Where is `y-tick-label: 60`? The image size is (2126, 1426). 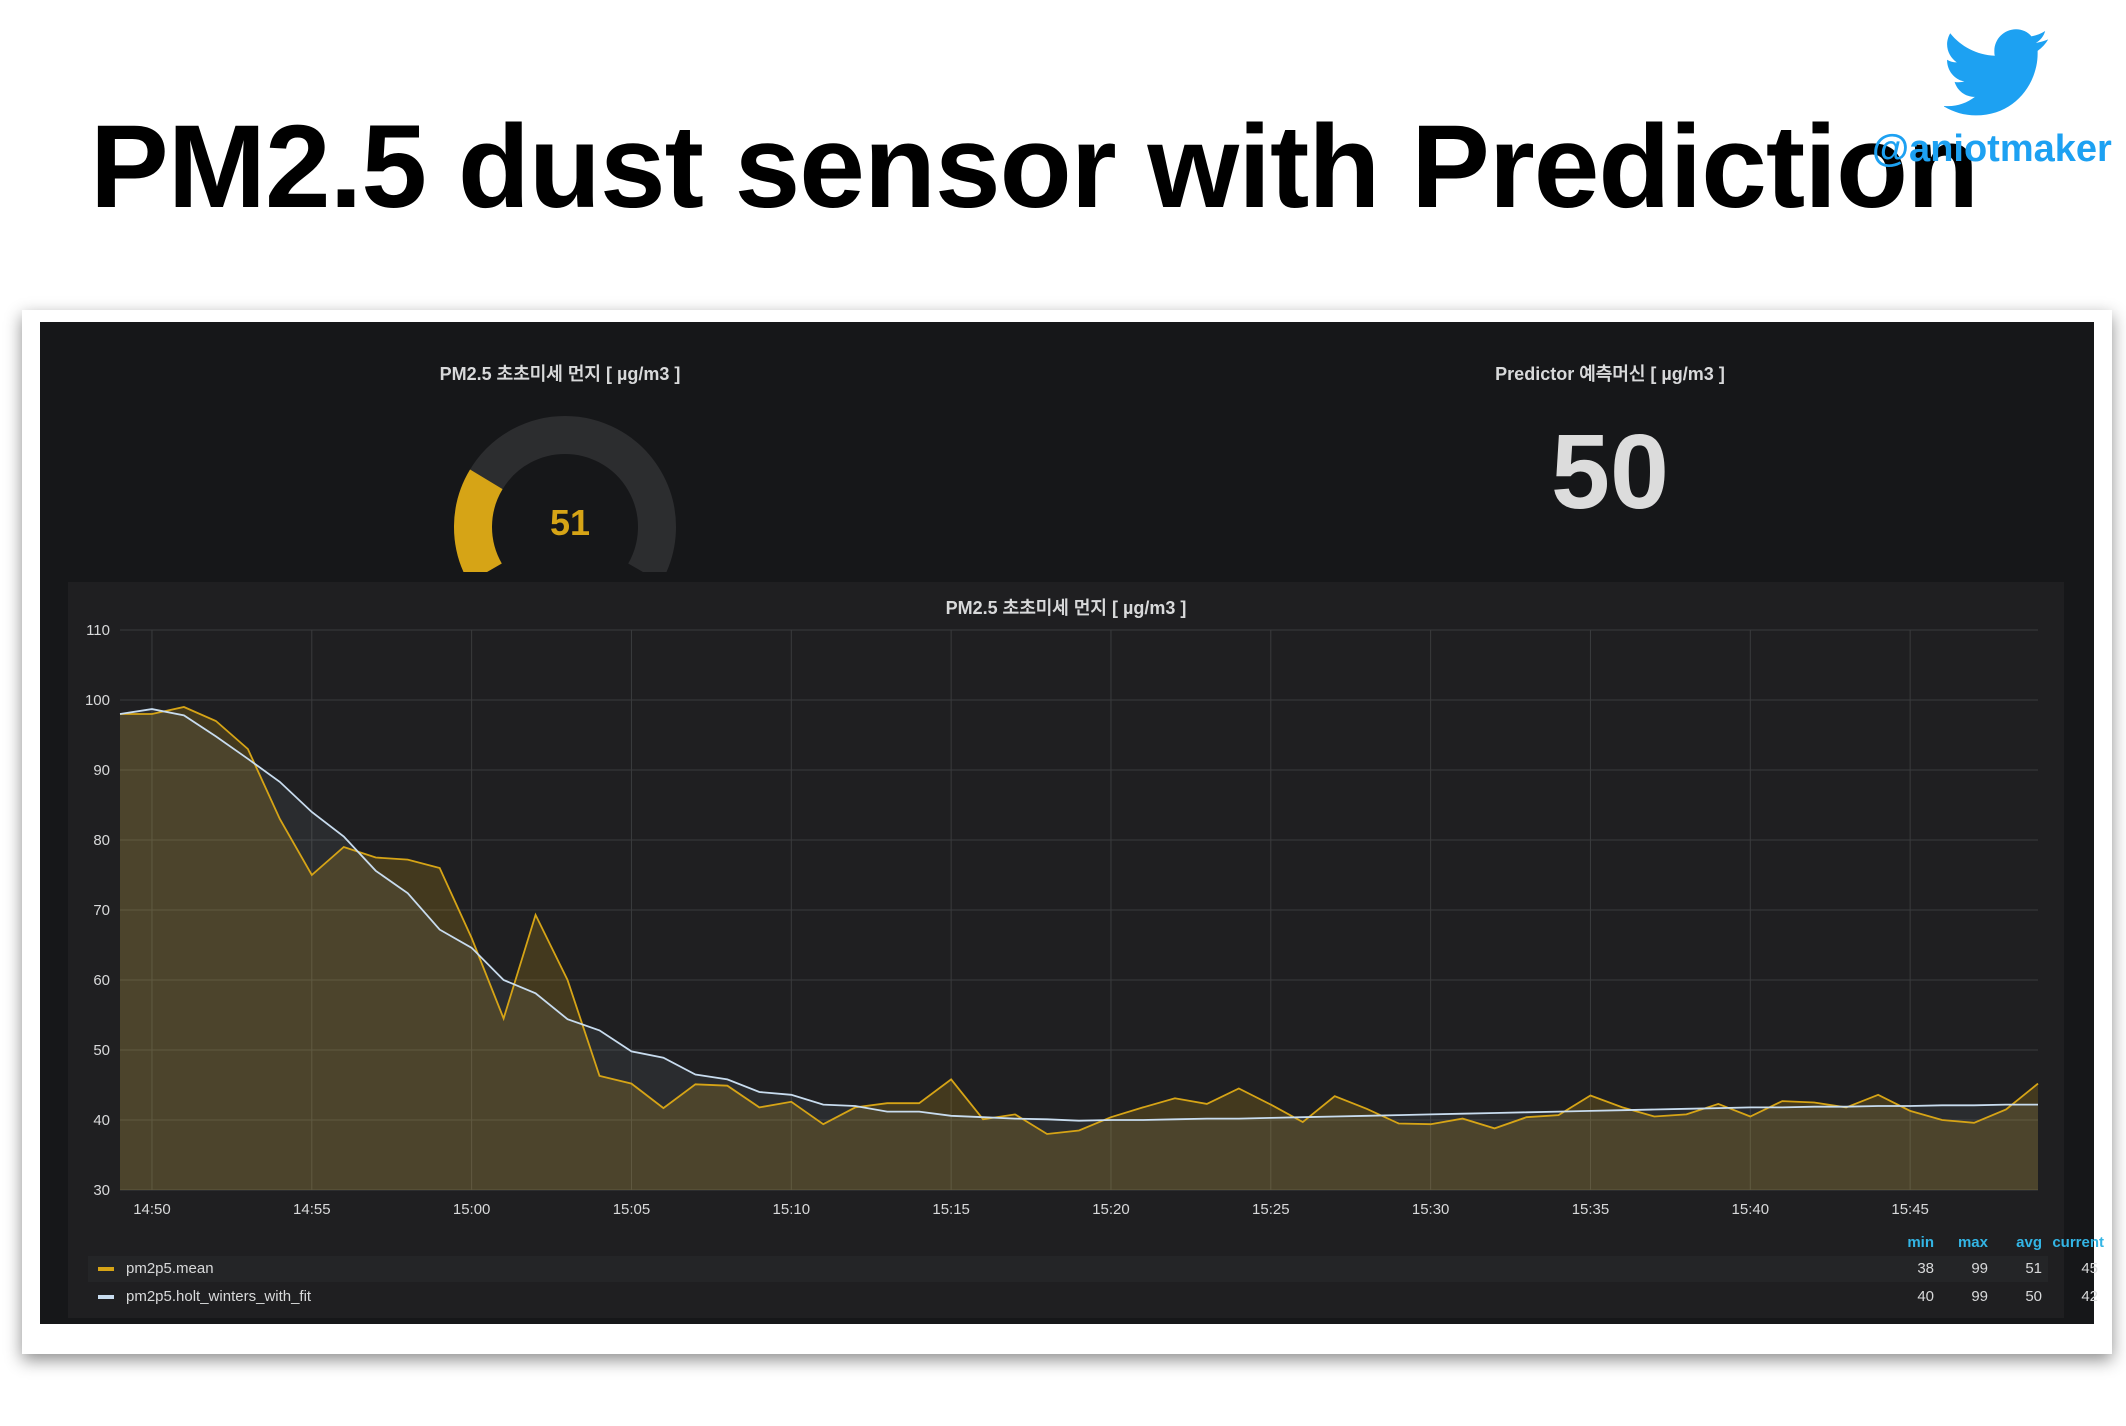 y-tick-label: 60 is located at coordinates (101, 980).